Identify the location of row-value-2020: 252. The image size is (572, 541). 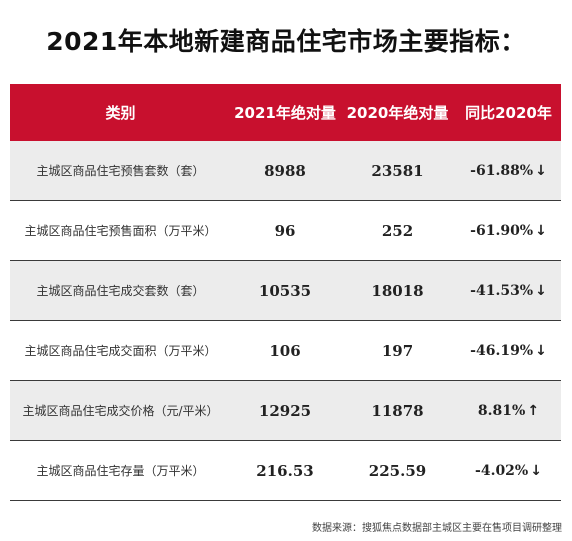
(397, 230).